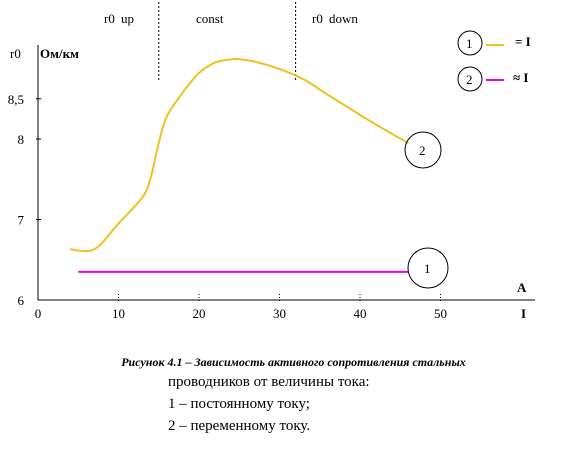  I want to click on figure-caption-line-3: 1 – постоянному току;, so click(239, 404).